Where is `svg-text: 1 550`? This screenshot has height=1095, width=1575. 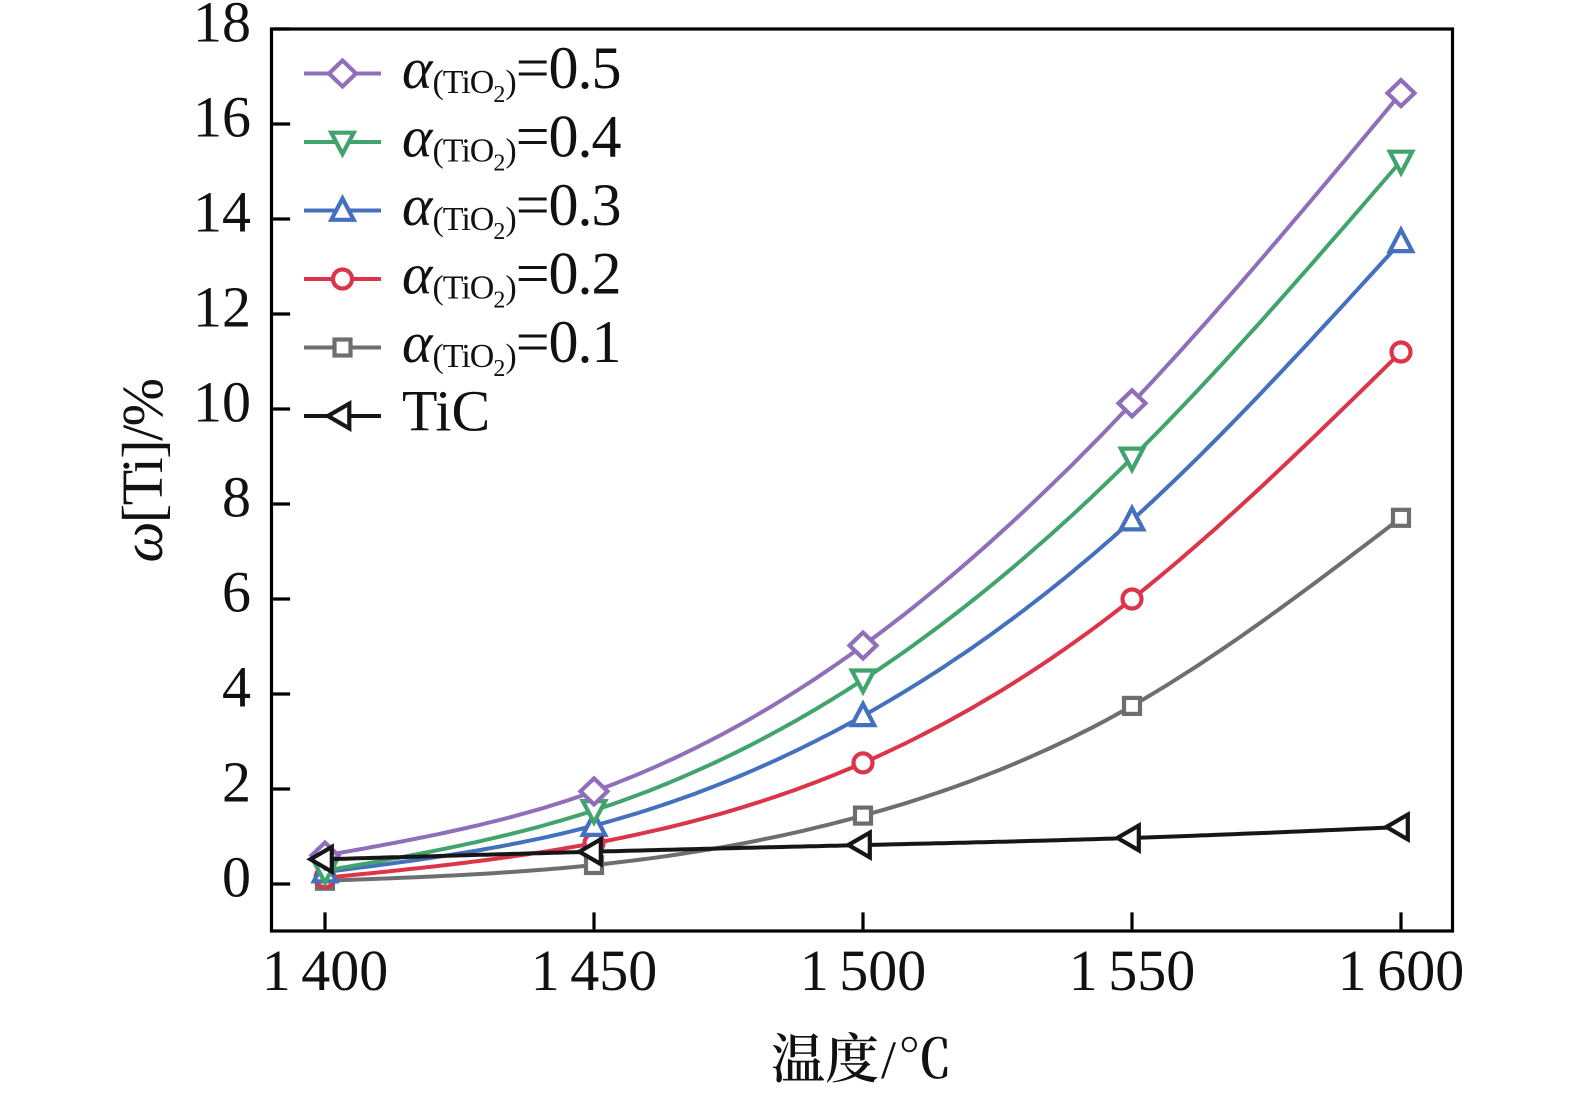 svg-text: 1 550 is located at coordinates (1132, 970).